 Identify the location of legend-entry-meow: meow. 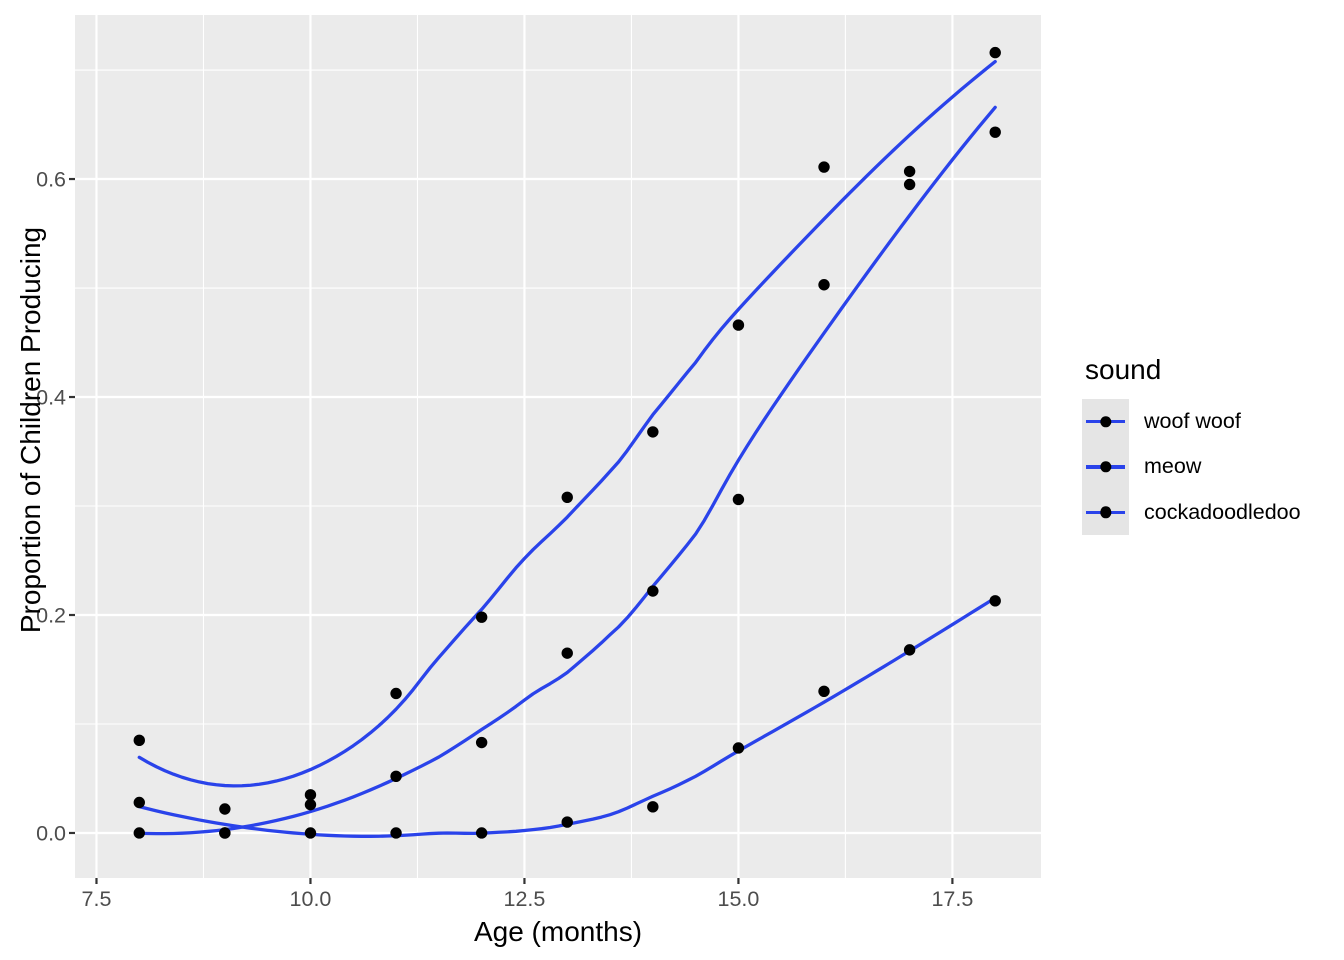
(1191, 467).